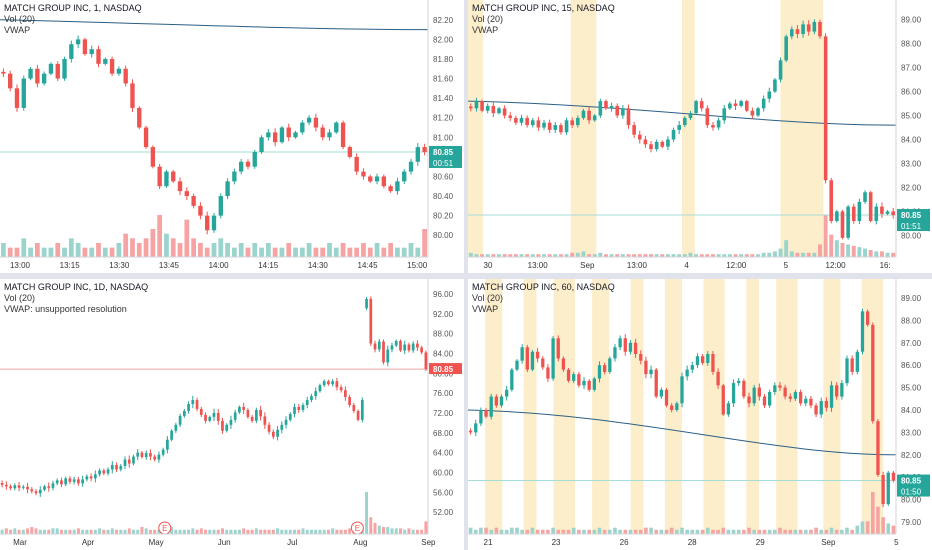 The image size is (932, 550). I want to click on vwap-indicator-label: VWAP: unsupported resolution, so click(65, 309).